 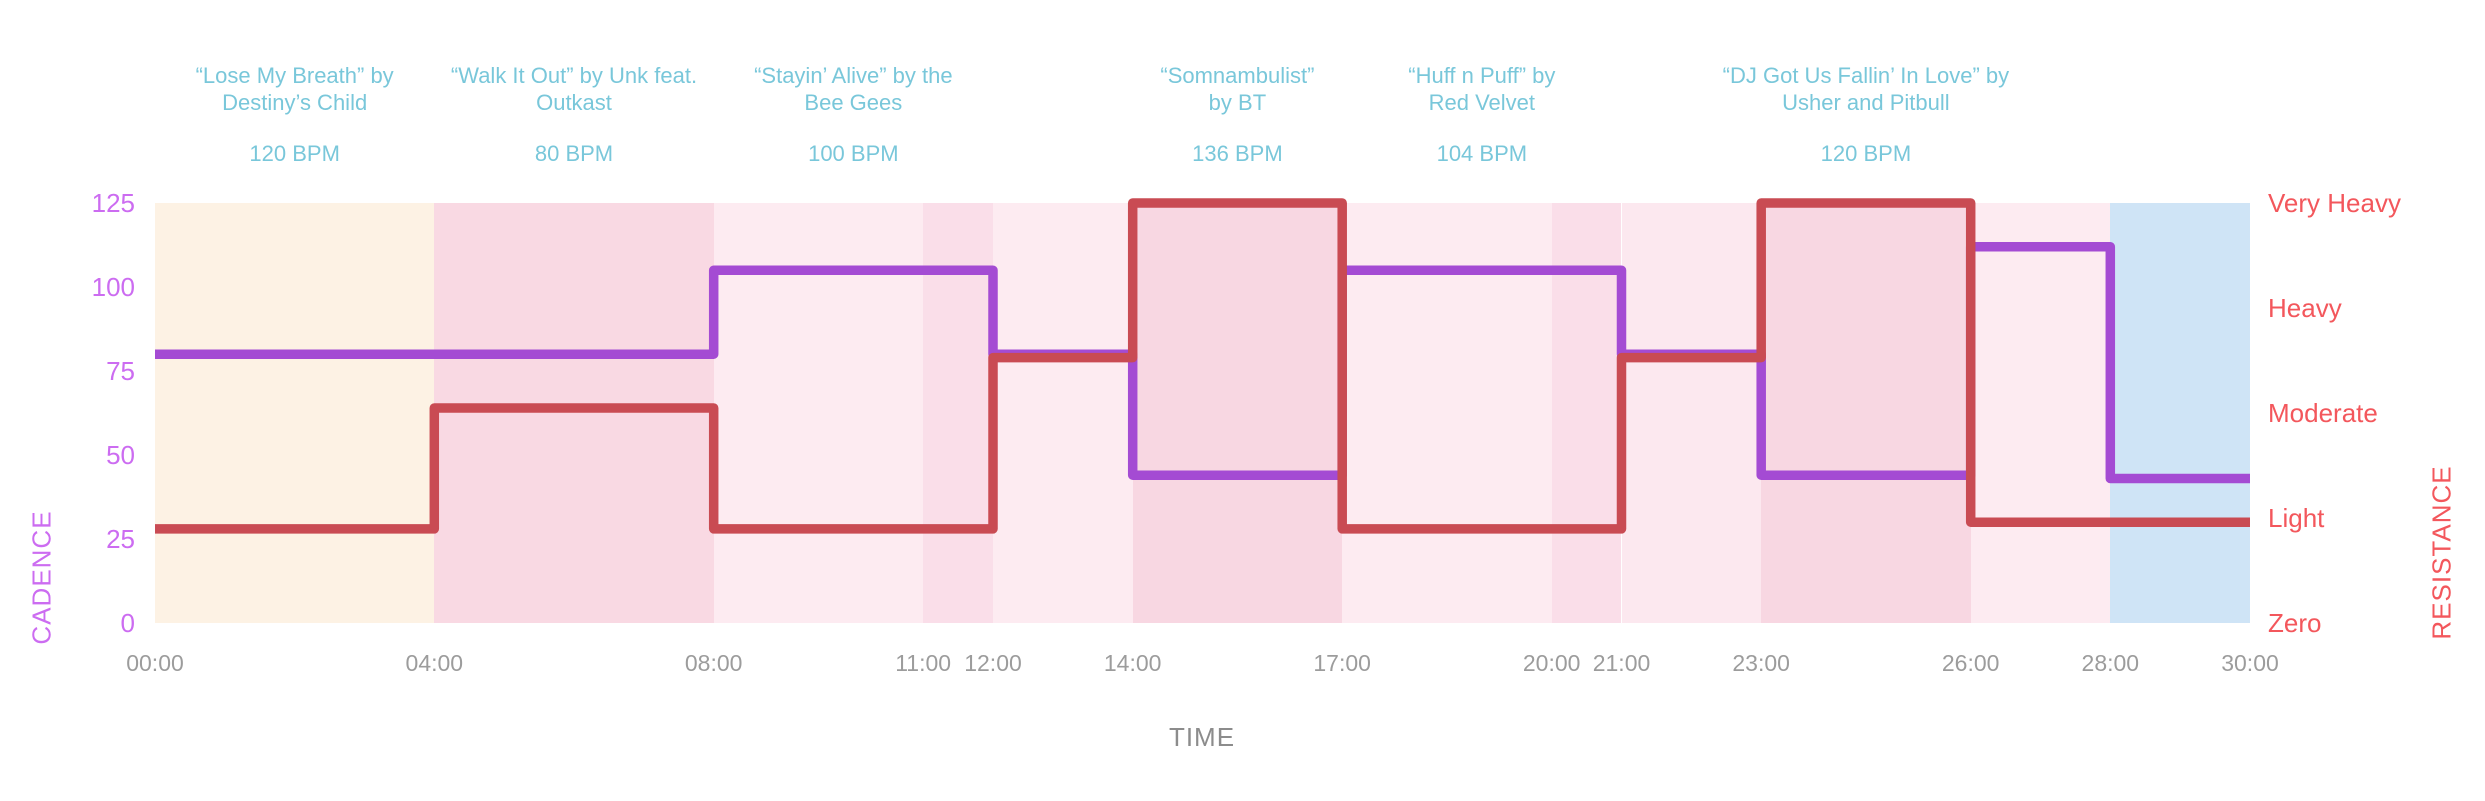 What do you see at coordinates (574, 75) in the screenshot?
I see `song-title-line1: “Walk It Out” by Unk feat.` at bounding box center [574, 75].